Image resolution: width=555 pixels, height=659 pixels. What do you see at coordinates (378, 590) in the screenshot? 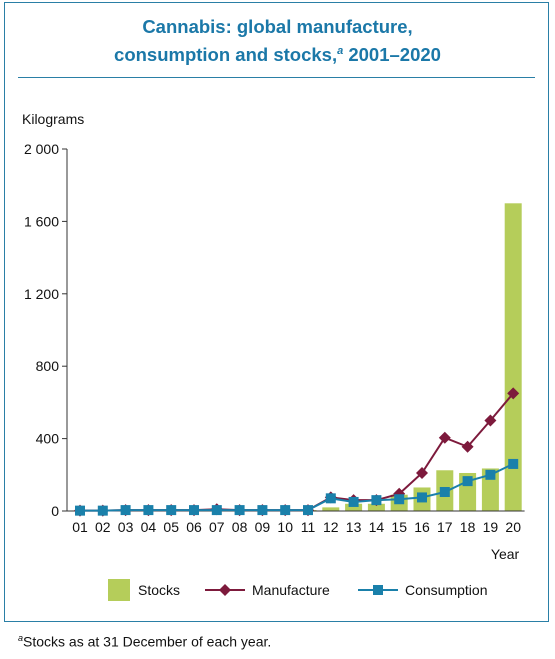
I see `legend-marker-consumption` at bounding box center [378, 590].